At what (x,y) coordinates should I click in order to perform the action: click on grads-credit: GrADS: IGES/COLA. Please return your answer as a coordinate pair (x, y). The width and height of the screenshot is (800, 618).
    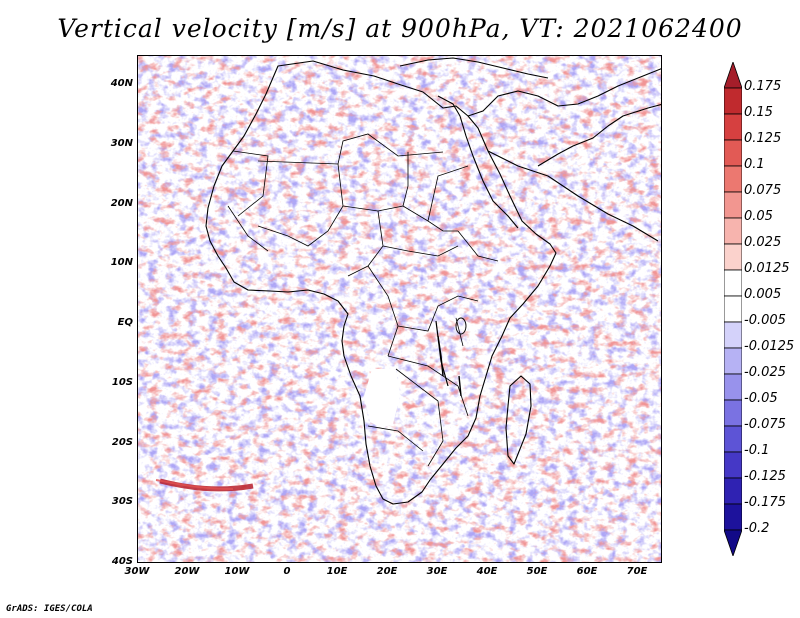
    Looking at the image, I should click on (49, 609).